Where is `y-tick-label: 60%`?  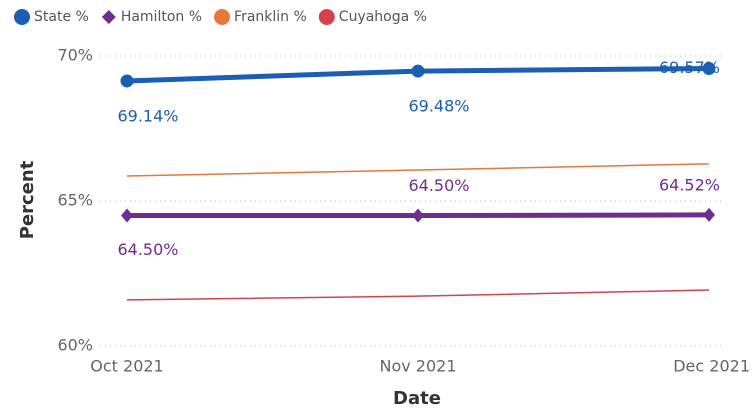 y-tick-label: 60% is located at coordinates (75, 345).